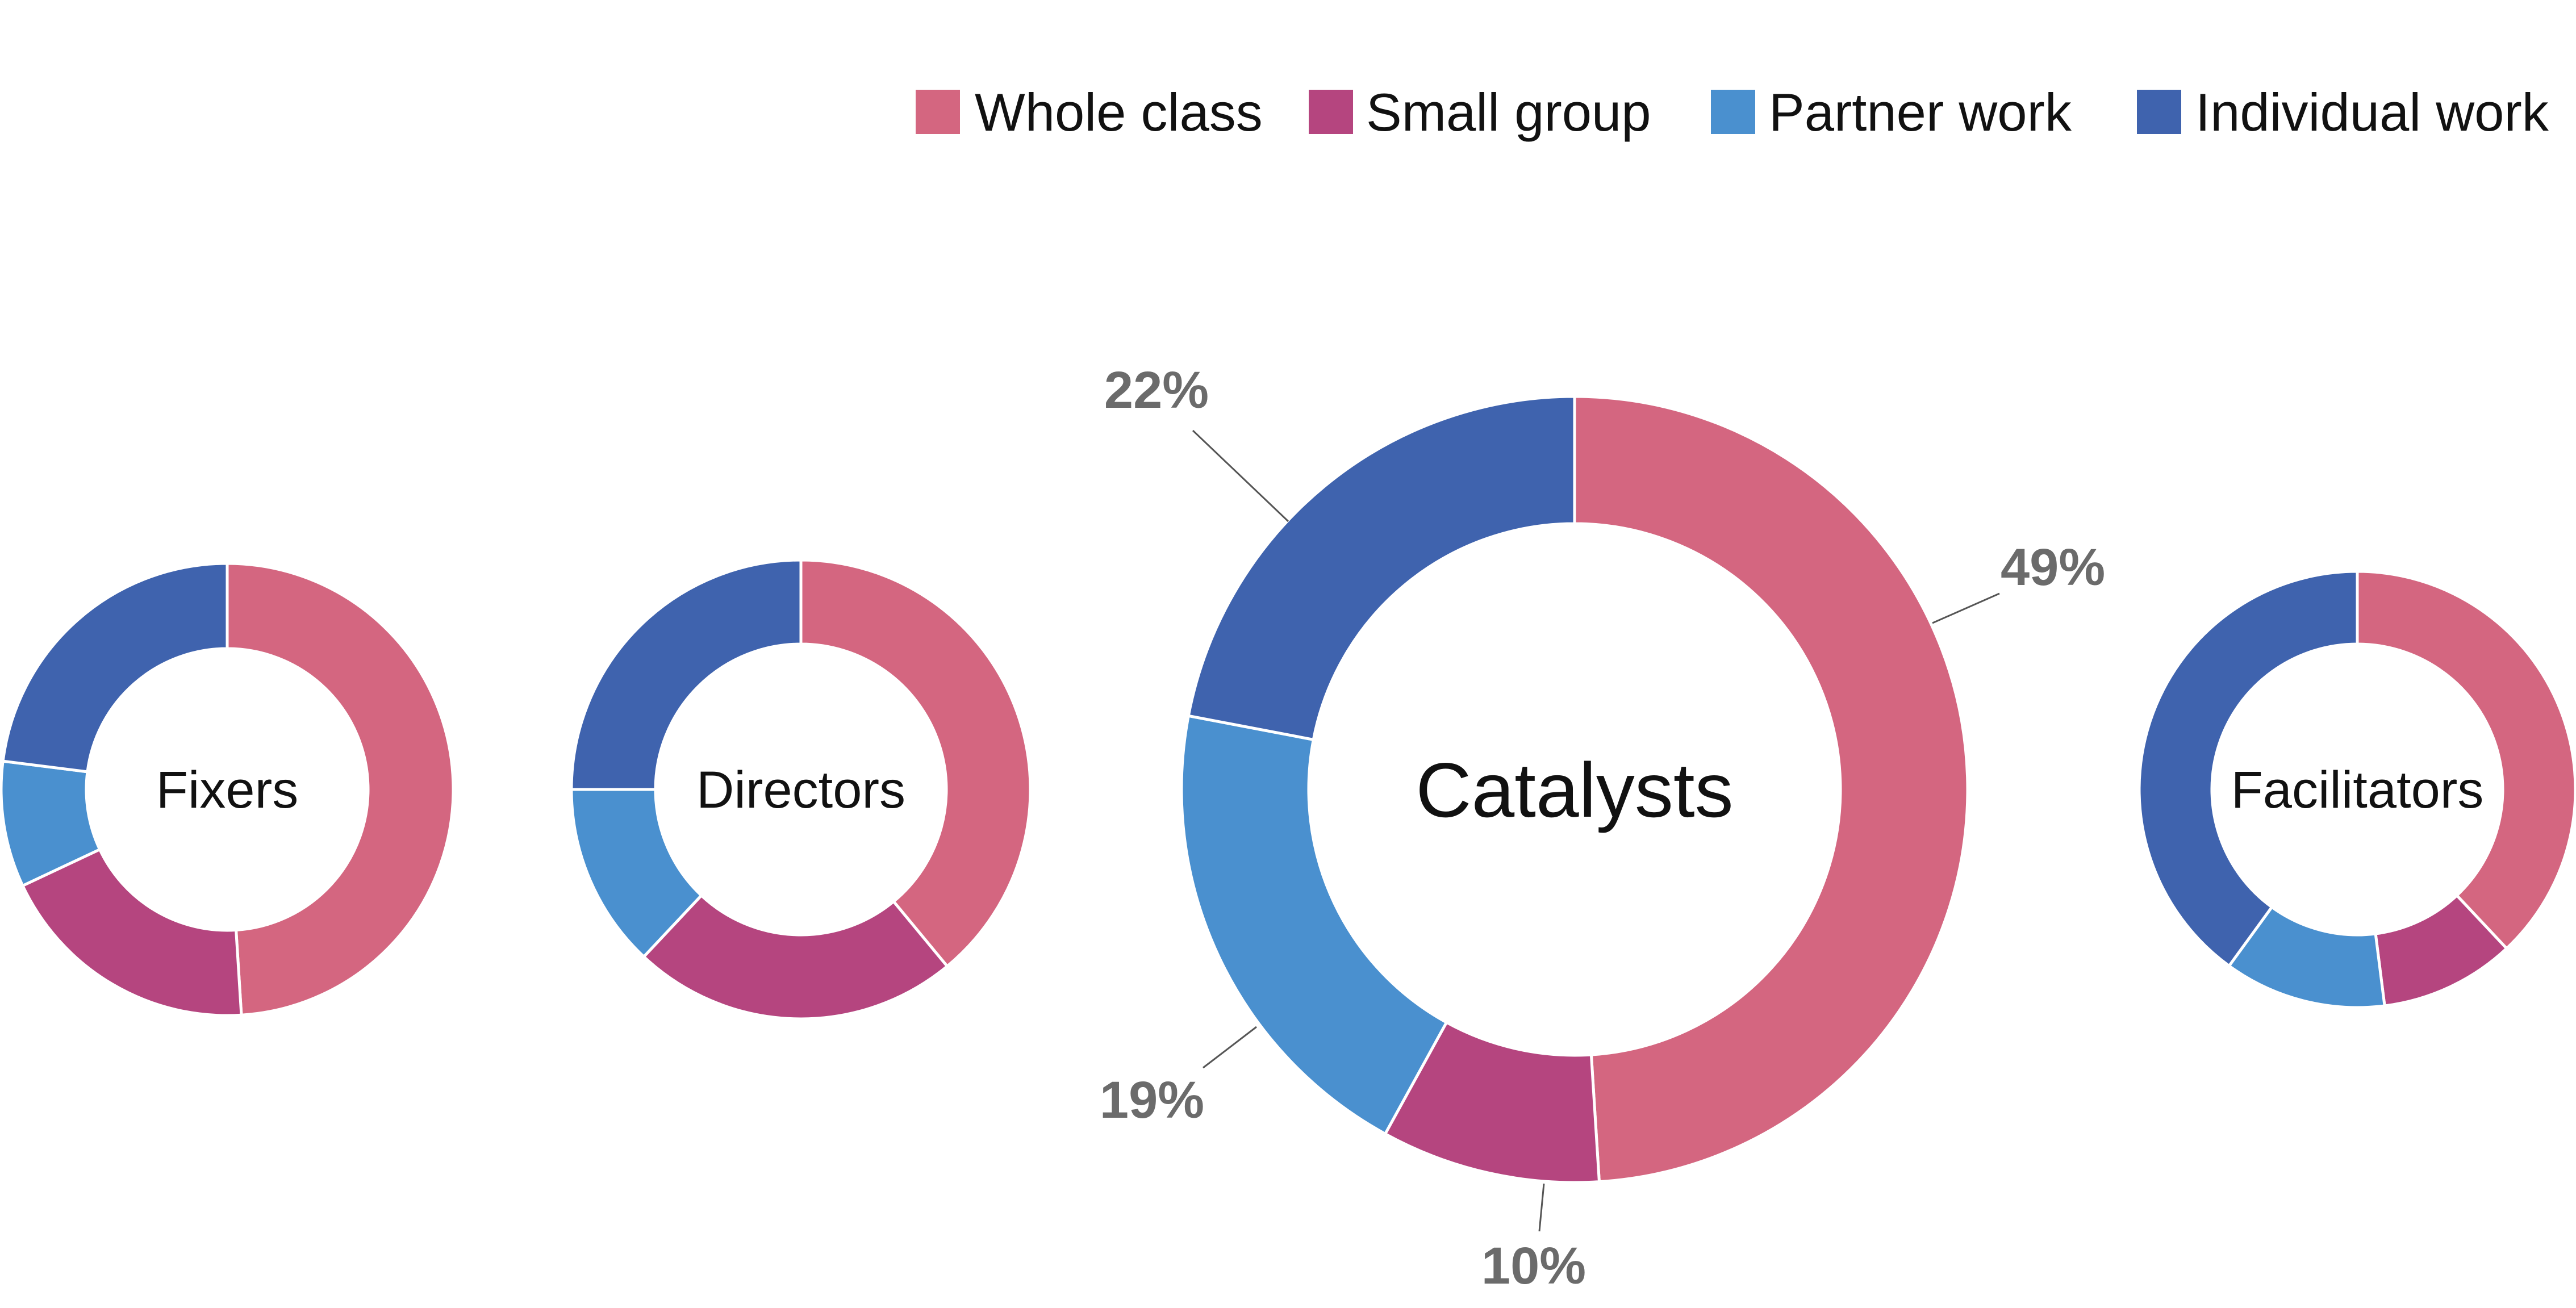  I want to click on legend-label-small-group: Small group, so click(1508, 112).